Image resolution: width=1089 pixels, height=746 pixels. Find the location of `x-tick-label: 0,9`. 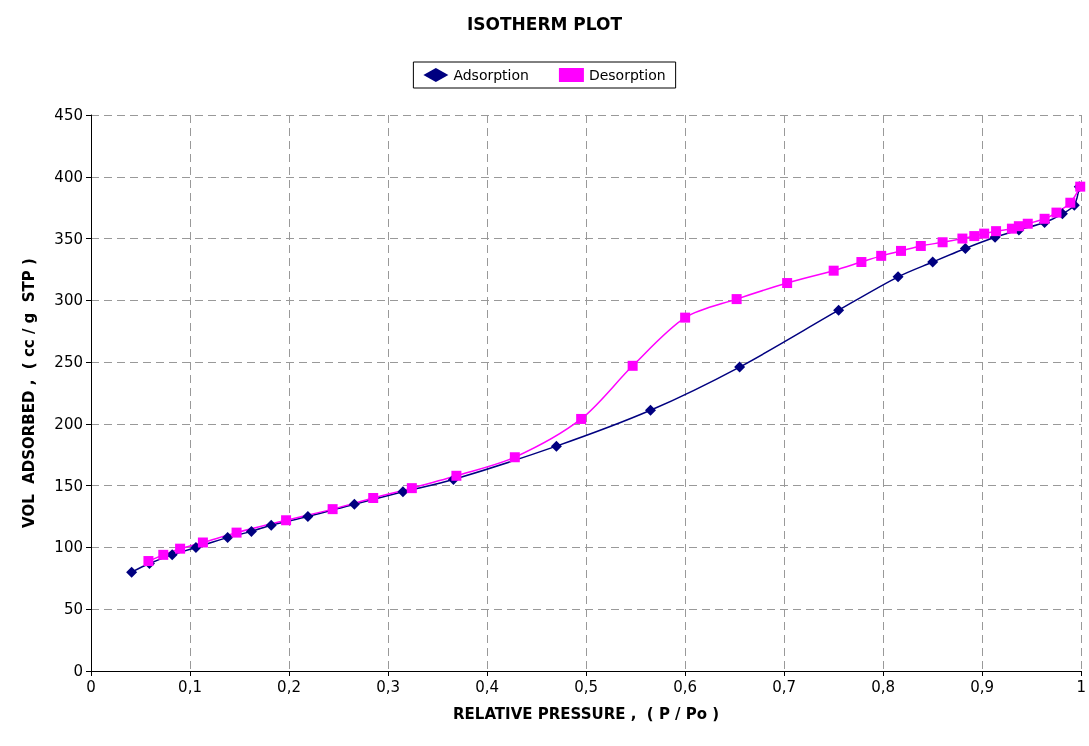

x-tick-label: 0,9 is located at coordinates (982, 686).